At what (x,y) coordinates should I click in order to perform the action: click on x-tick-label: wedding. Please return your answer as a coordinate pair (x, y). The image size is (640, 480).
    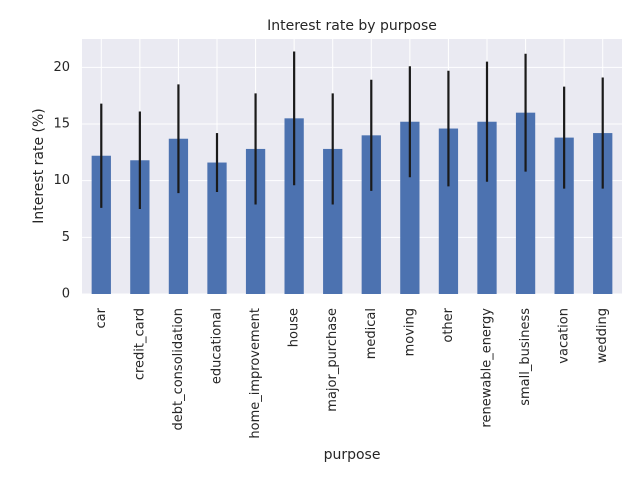
    Looking at the image, I should click on (602, 335).